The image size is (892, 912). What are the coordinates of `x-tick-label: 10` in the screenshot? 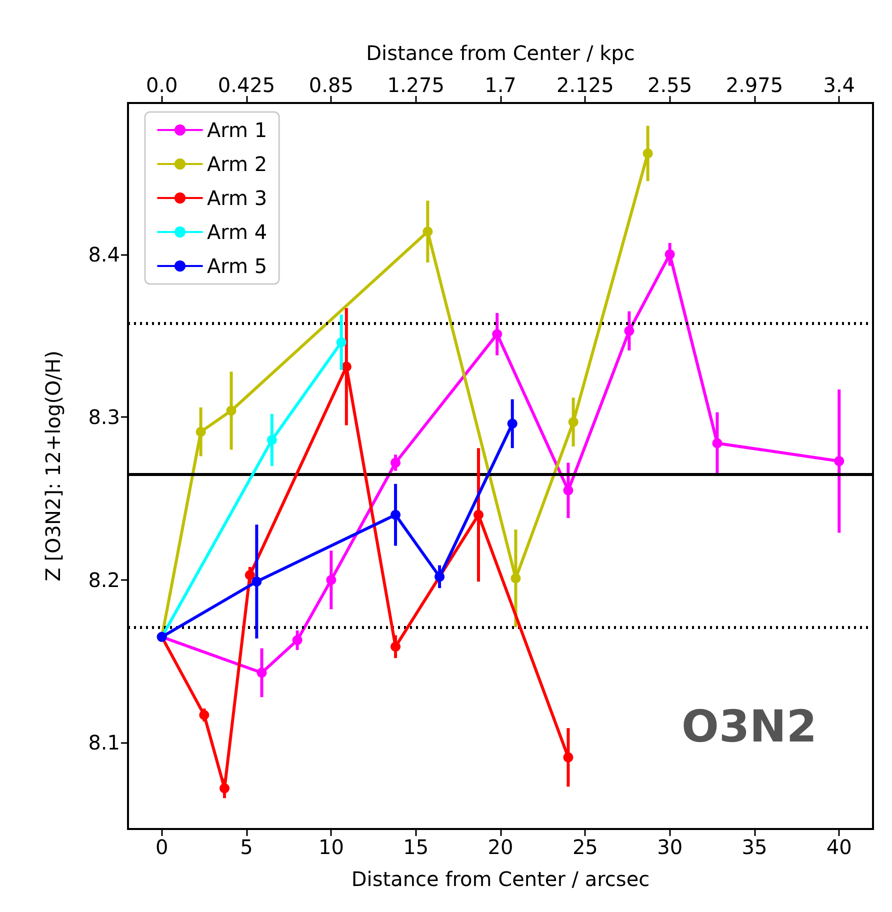 It's located at (331, 847).